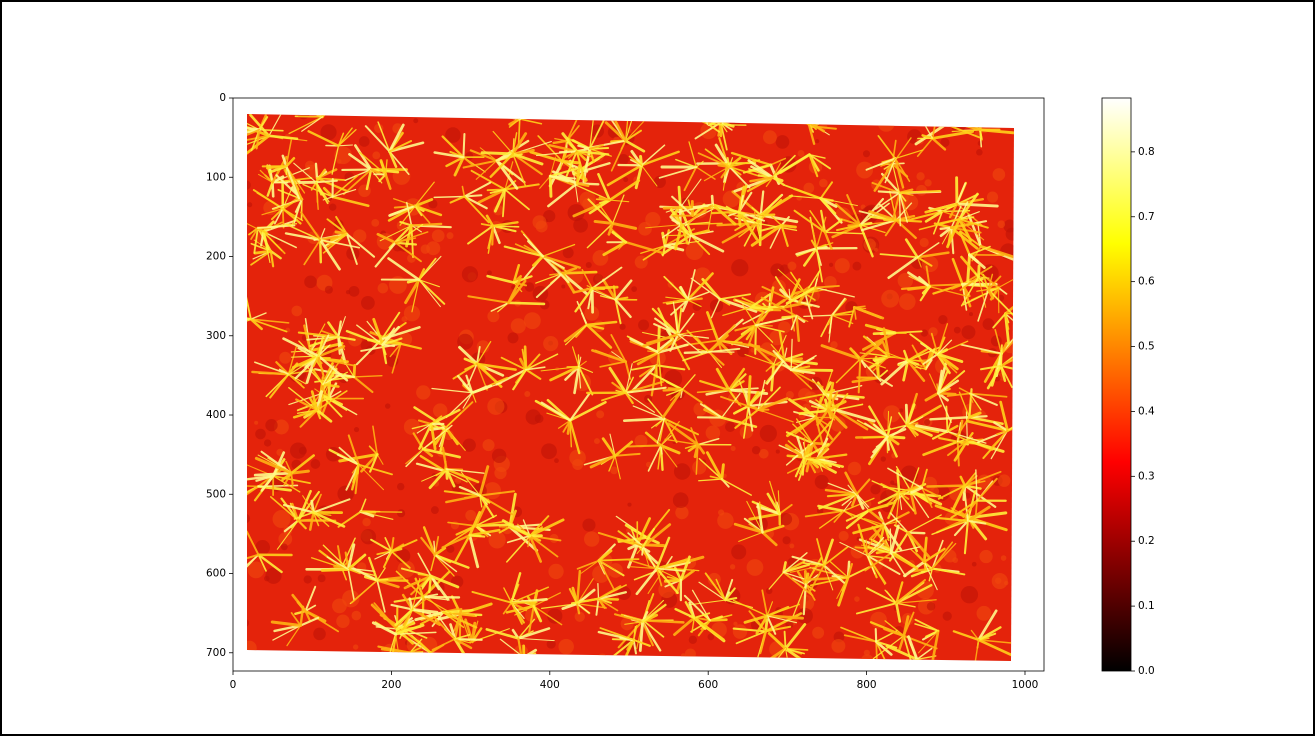 Image resolution: width=1315 pixels, height=736 pixels. I want to click on y-tick-label: 200, so click(216, 257).